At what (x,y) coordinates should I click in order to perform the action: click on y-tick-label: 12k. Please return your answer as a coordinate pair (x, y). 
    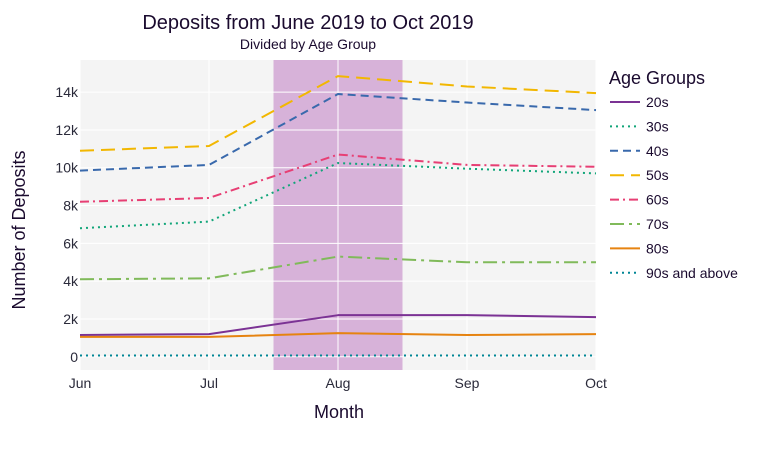
    Looking at the image, I should click on (67, 130).